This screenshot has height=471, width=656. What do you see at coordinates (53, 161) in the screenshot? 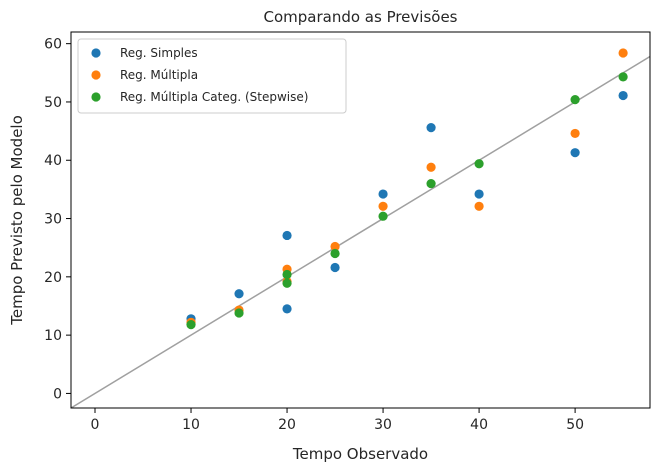
I see `y-tick-label: 40` at bounding box center [53, 161].